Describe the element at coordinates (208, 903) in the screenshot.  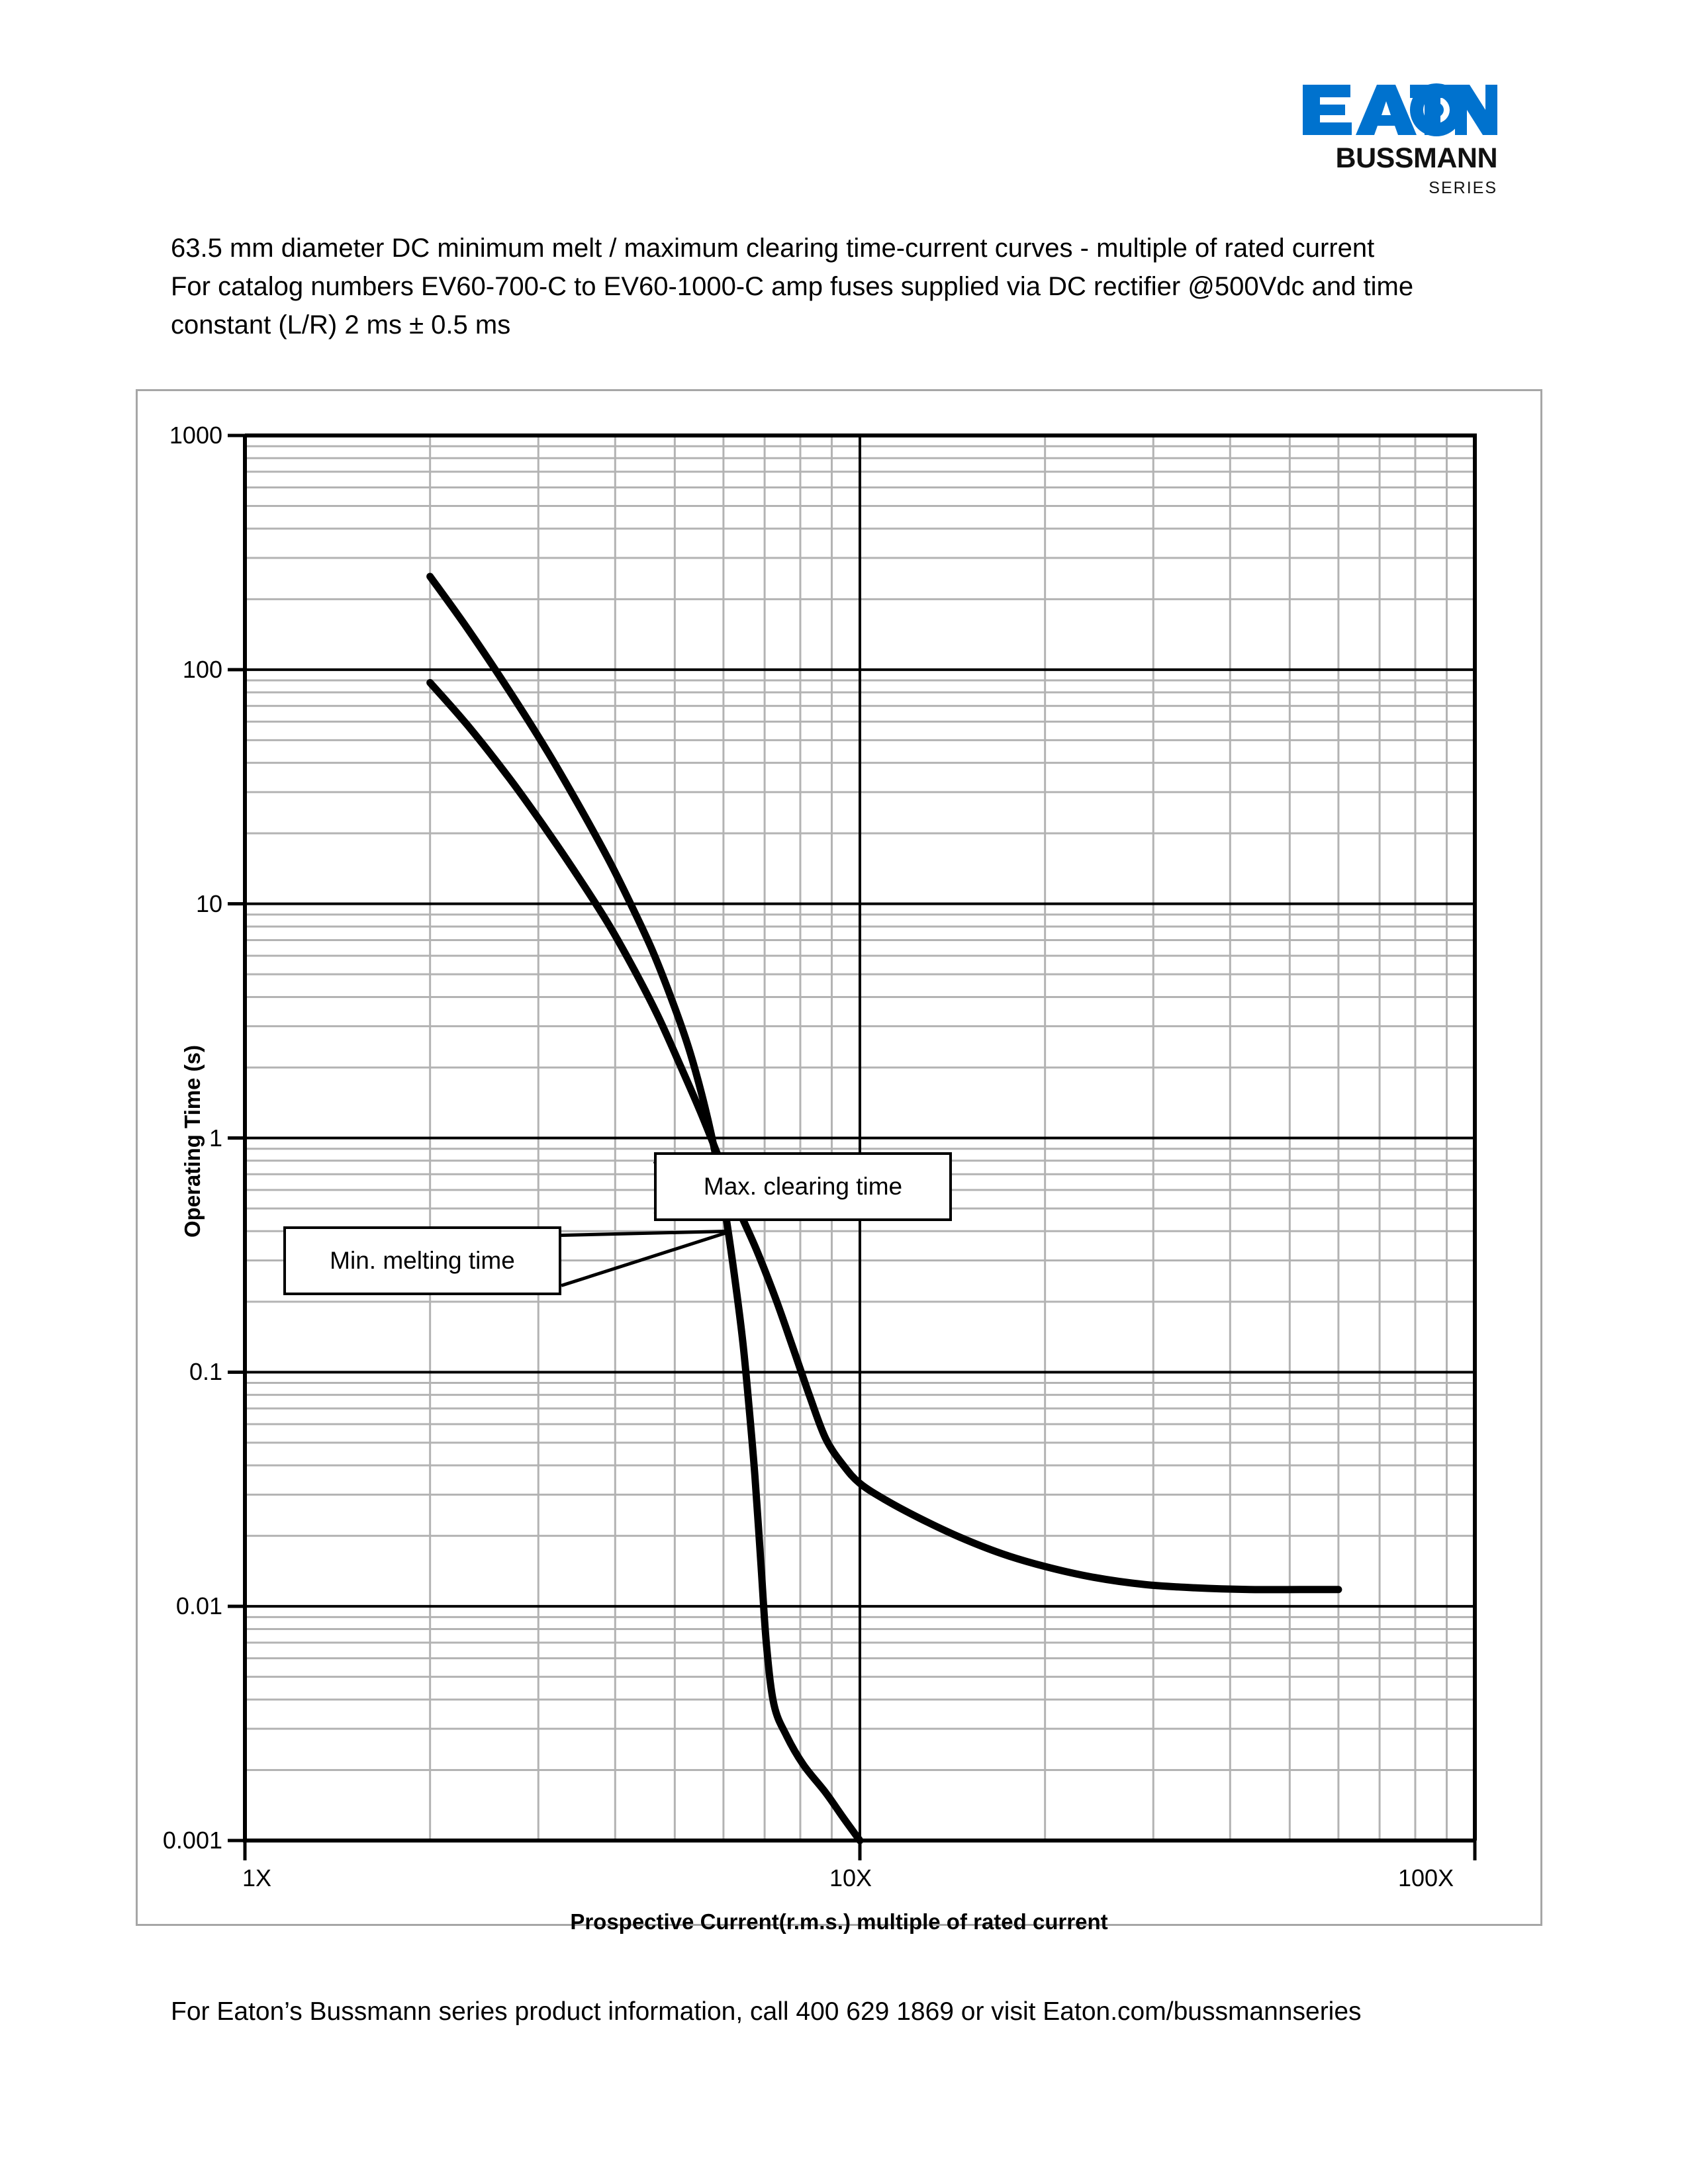
I see `y-tick-label: 10` at that location.